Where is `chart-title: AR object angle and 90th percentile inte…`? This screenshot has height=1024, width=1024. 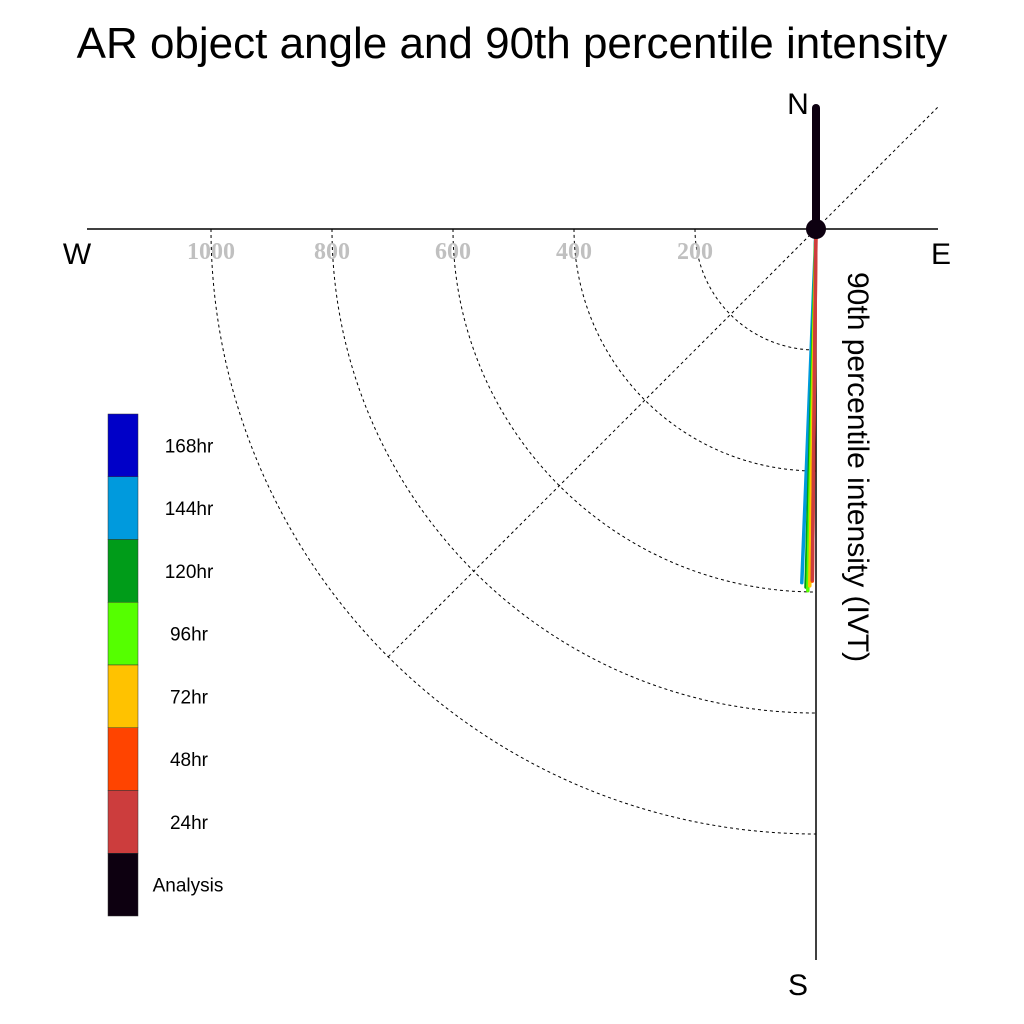
chart-title: AR object angle and 90th percentile inte… is located at coordinates (512, 43).